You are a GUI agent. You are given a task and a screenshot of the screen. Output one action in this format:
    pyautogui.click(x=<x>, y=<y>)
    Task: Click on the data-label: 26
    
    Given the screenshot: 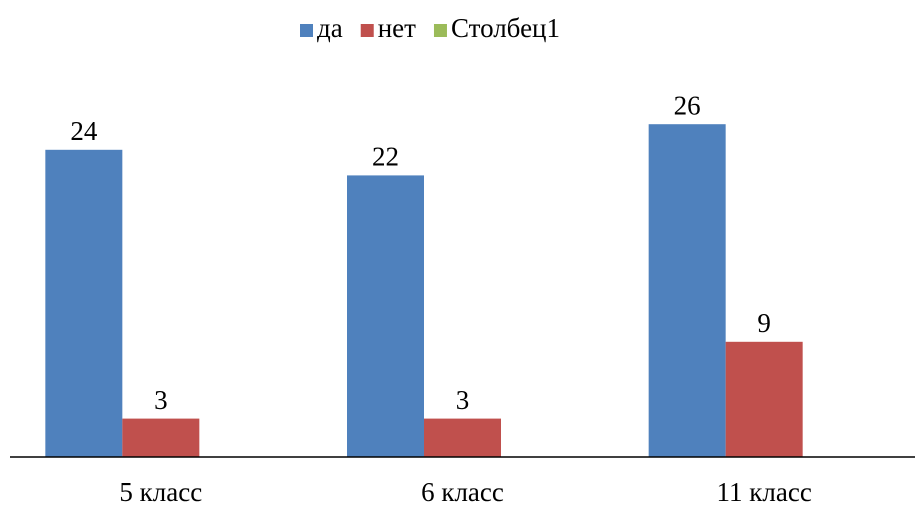 What is the action you would take?
    pyautogui.click(x=687, y=105)
    